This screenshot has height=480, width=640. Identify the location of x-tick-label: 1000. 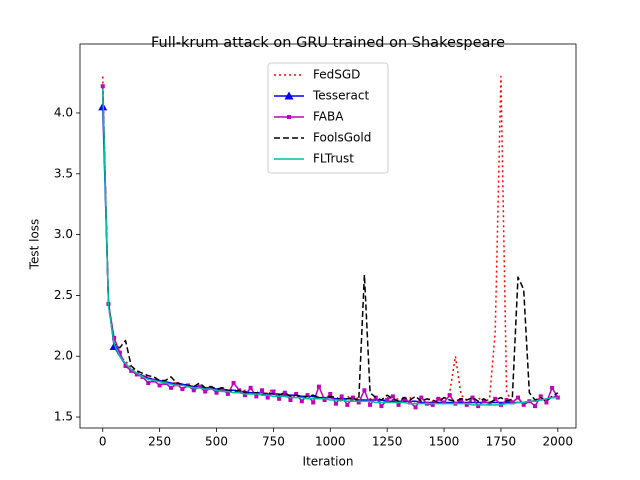
(330, 442).